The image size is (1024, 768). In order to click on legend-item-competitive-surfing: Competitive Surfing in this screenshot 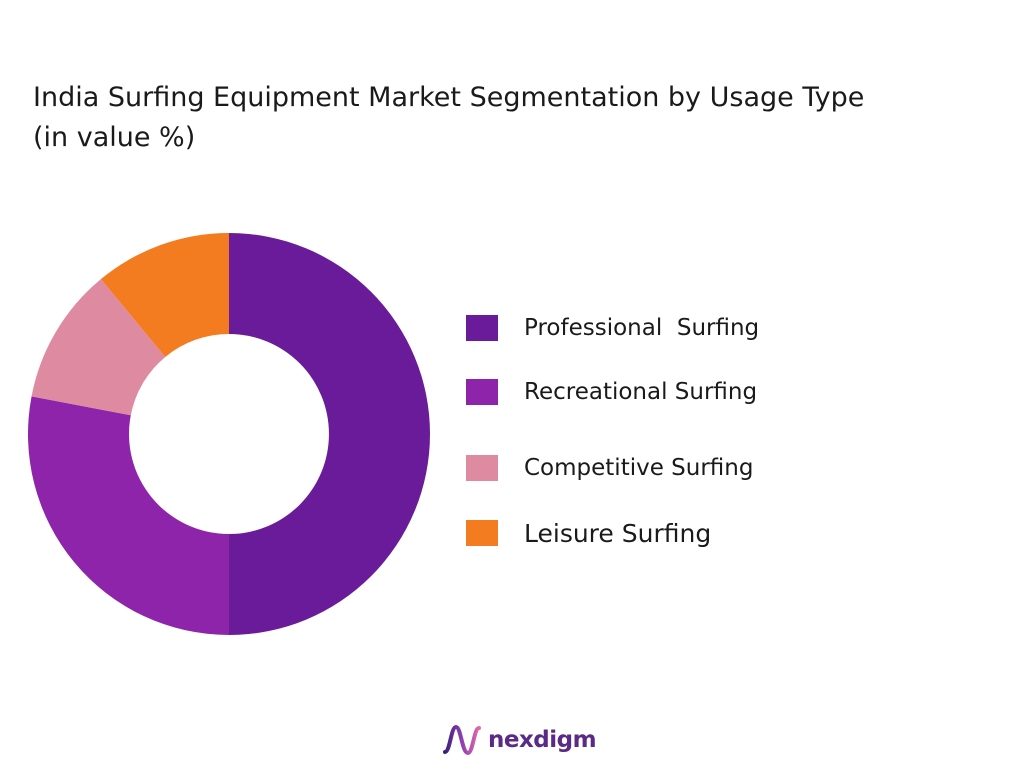, I will do `click(609, 468)`.